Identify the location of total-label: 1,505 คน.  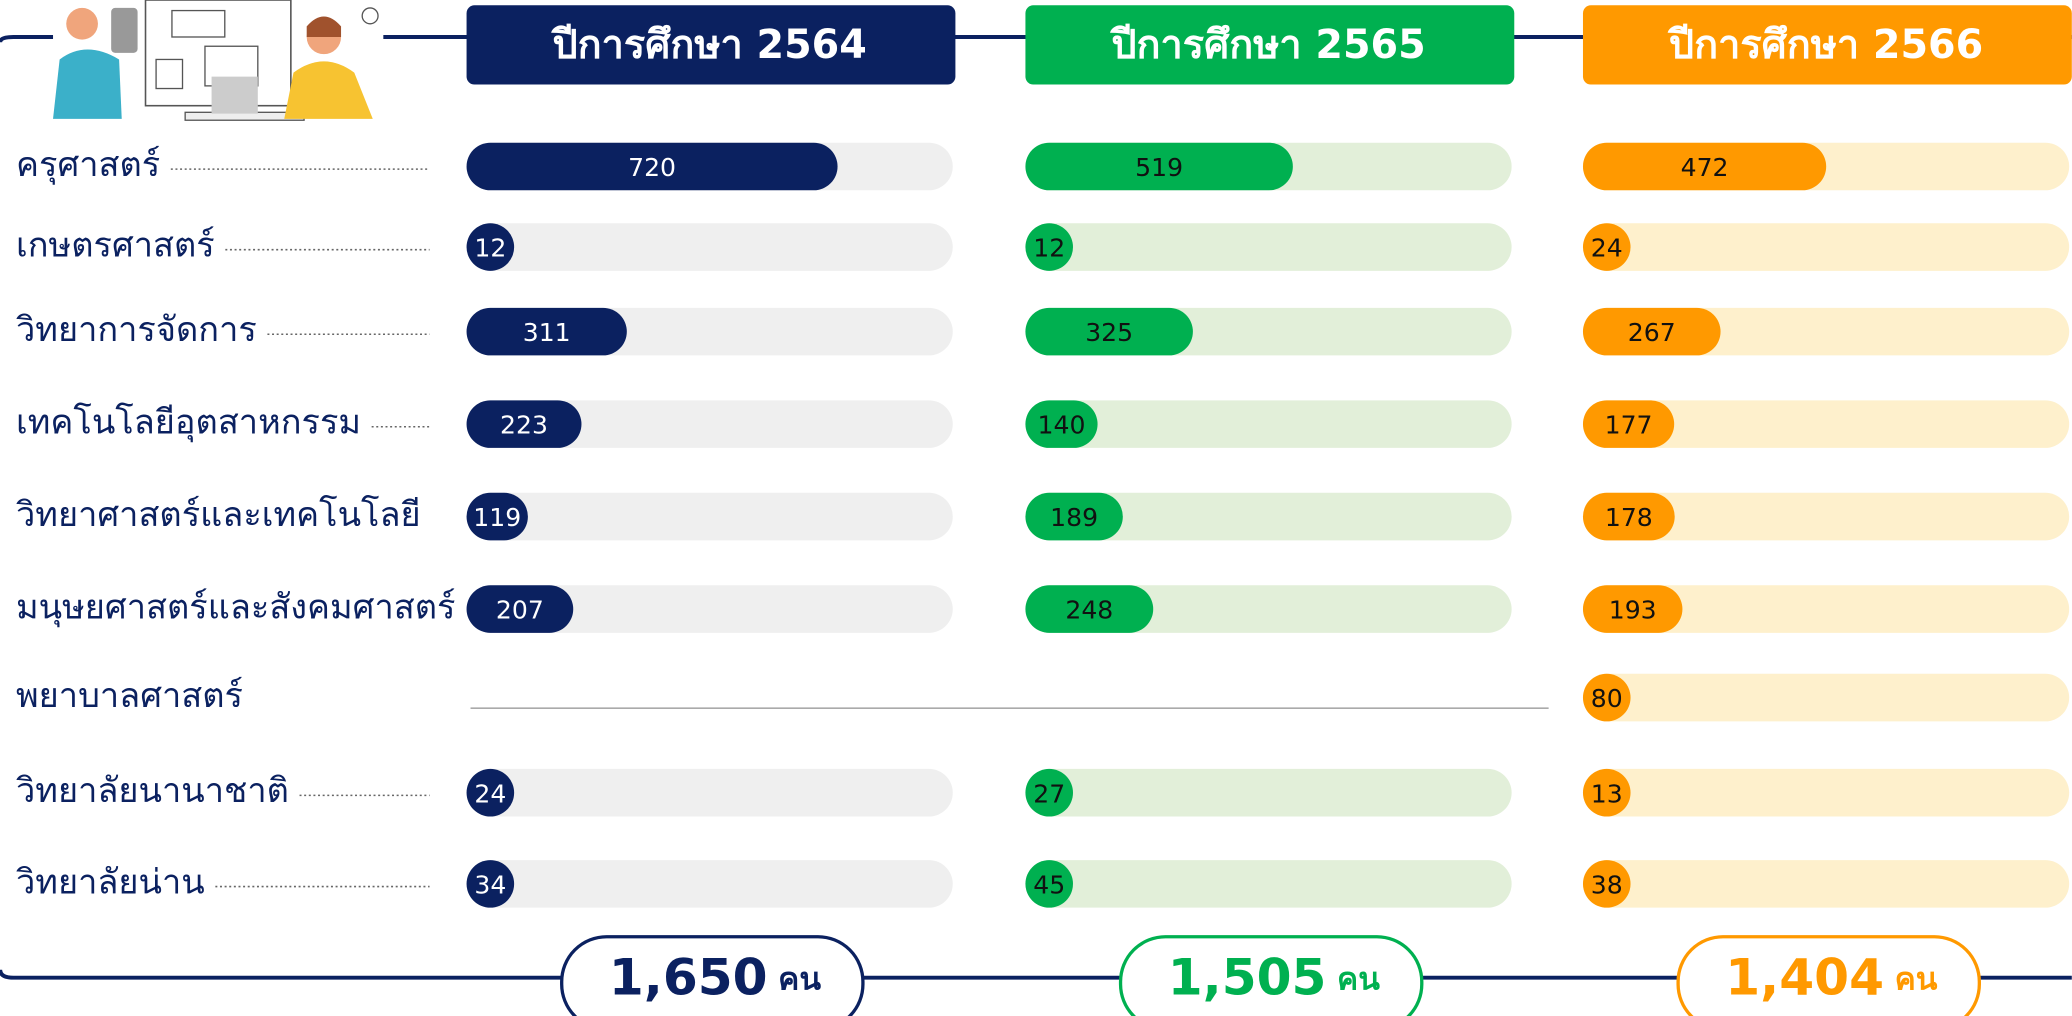
(1274, 976).